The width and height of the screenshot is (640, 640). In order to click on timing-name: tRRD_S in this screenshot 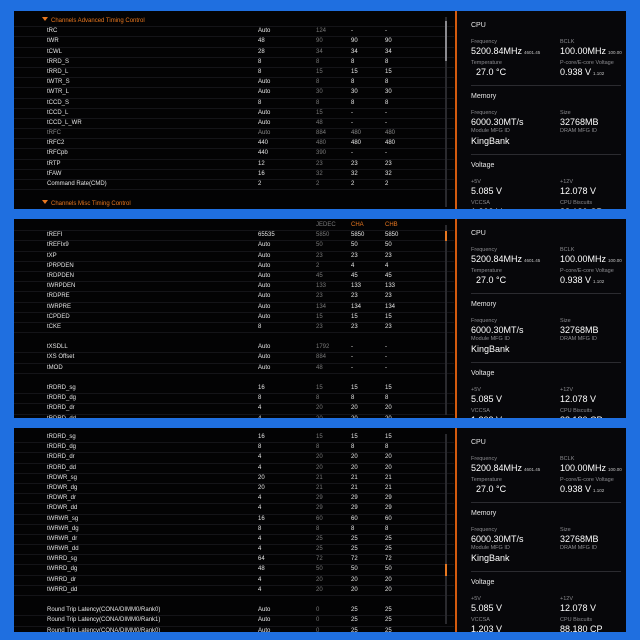, I will do `click(58, 61)`.